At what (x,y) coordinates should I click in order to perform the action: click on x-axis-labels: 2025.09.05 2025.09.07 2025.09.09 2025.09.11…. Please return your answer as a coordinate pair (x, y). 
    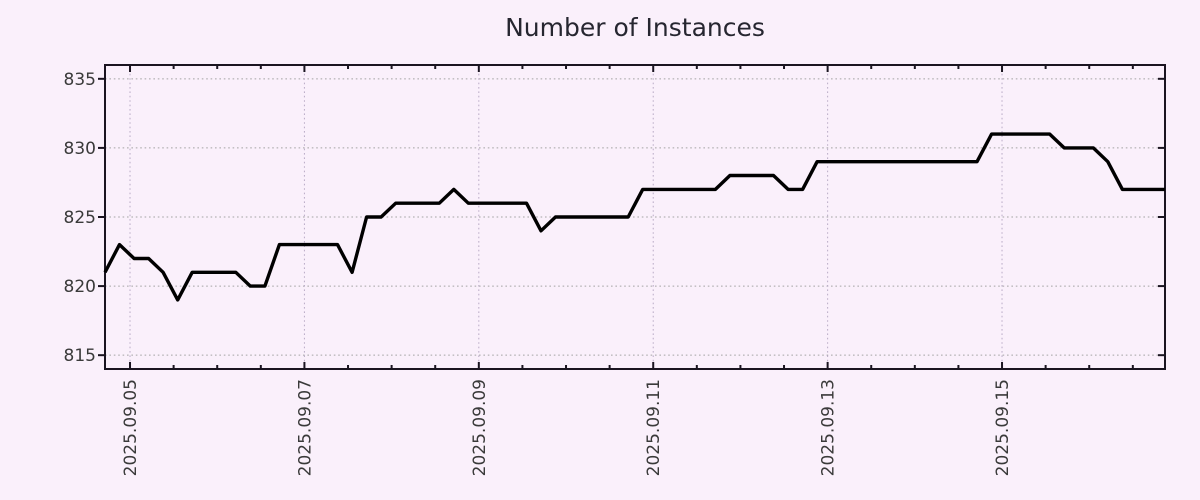
    Looking at the image, I should click on (567, 427).